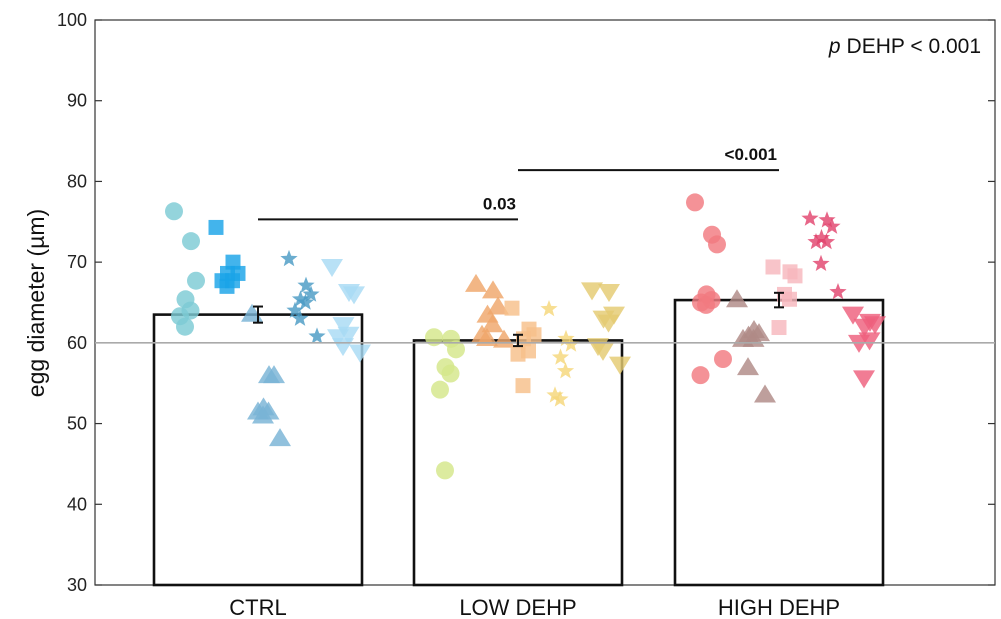  What do you see at coordinates (751, 154) in the screenshot?
I see `comparison-label: <0.001` at bounding box center [751, 154].